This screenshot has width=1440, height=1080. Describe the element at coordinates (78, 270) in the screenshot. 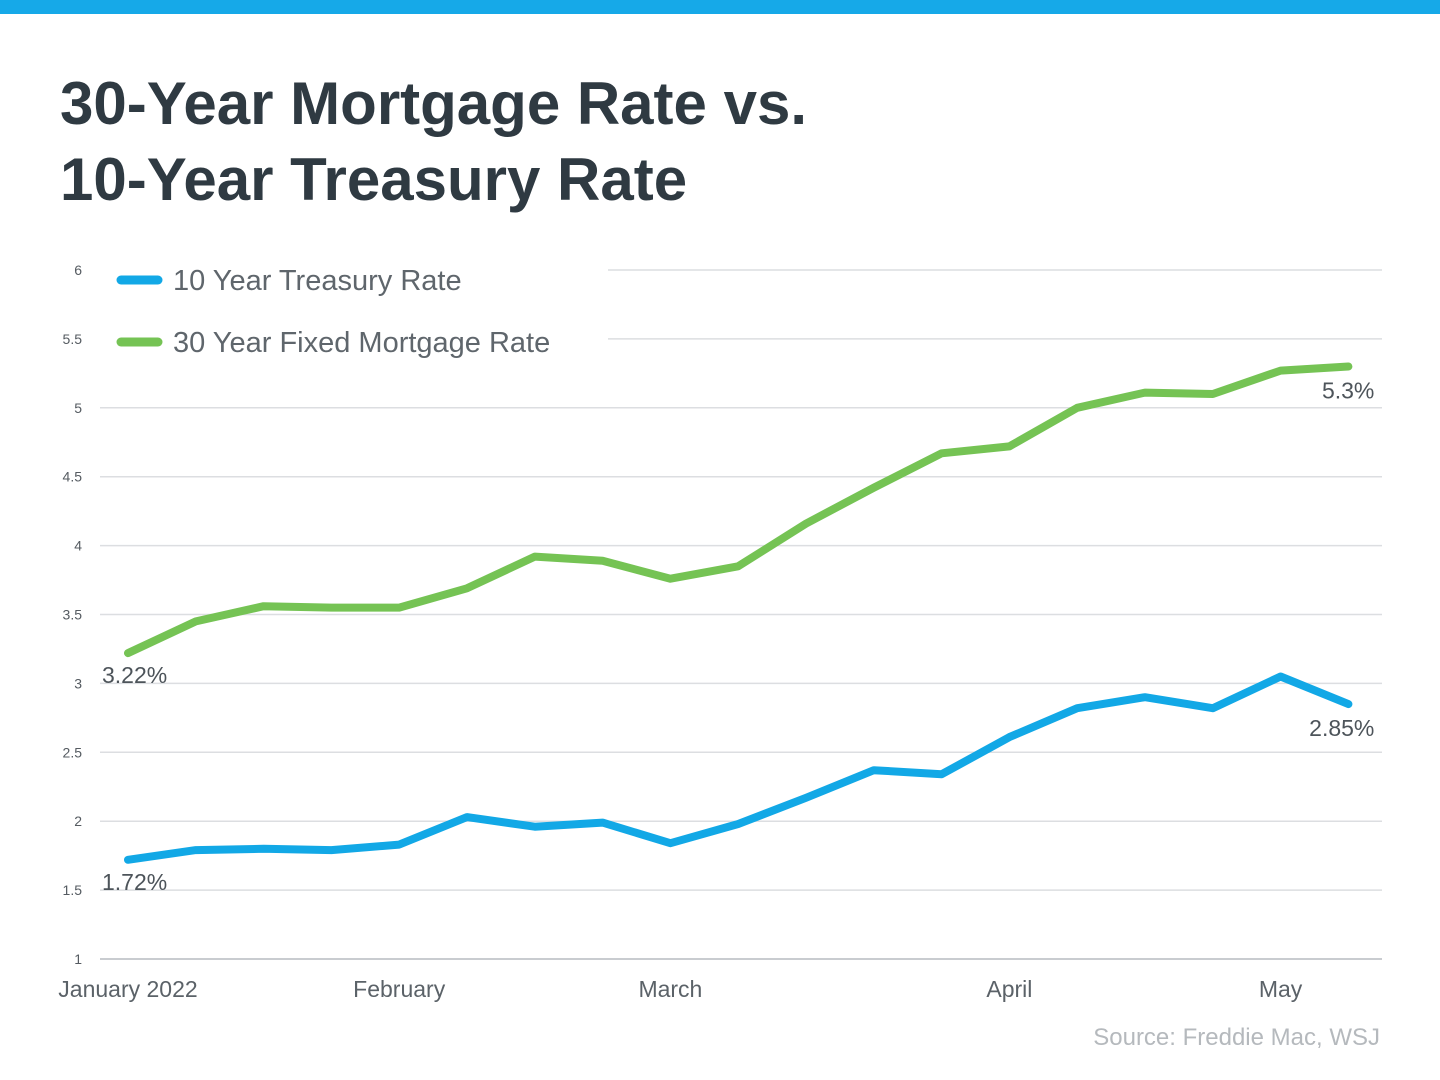

I see `y-tick-label: 6` at that location.